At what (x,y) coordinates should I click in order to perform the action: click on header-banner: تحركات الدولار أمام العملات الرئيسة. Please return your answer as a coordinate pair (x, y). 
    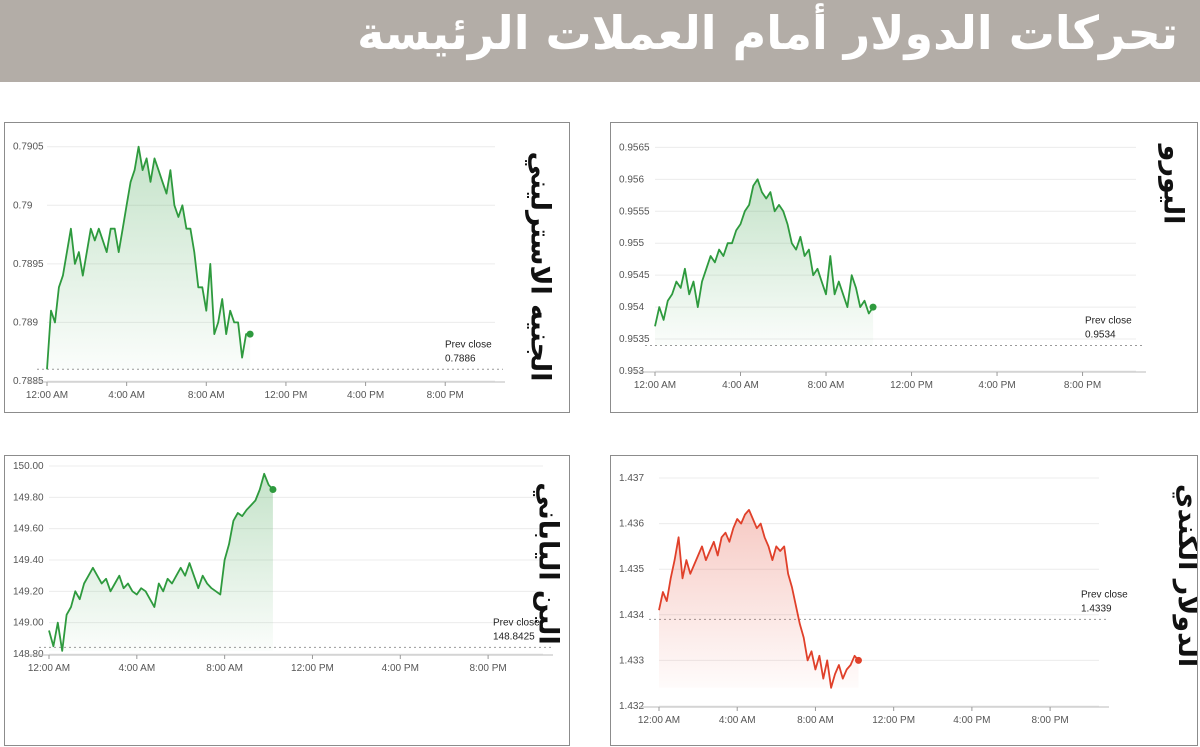
    Looking at the image, I should click on (600, 41).